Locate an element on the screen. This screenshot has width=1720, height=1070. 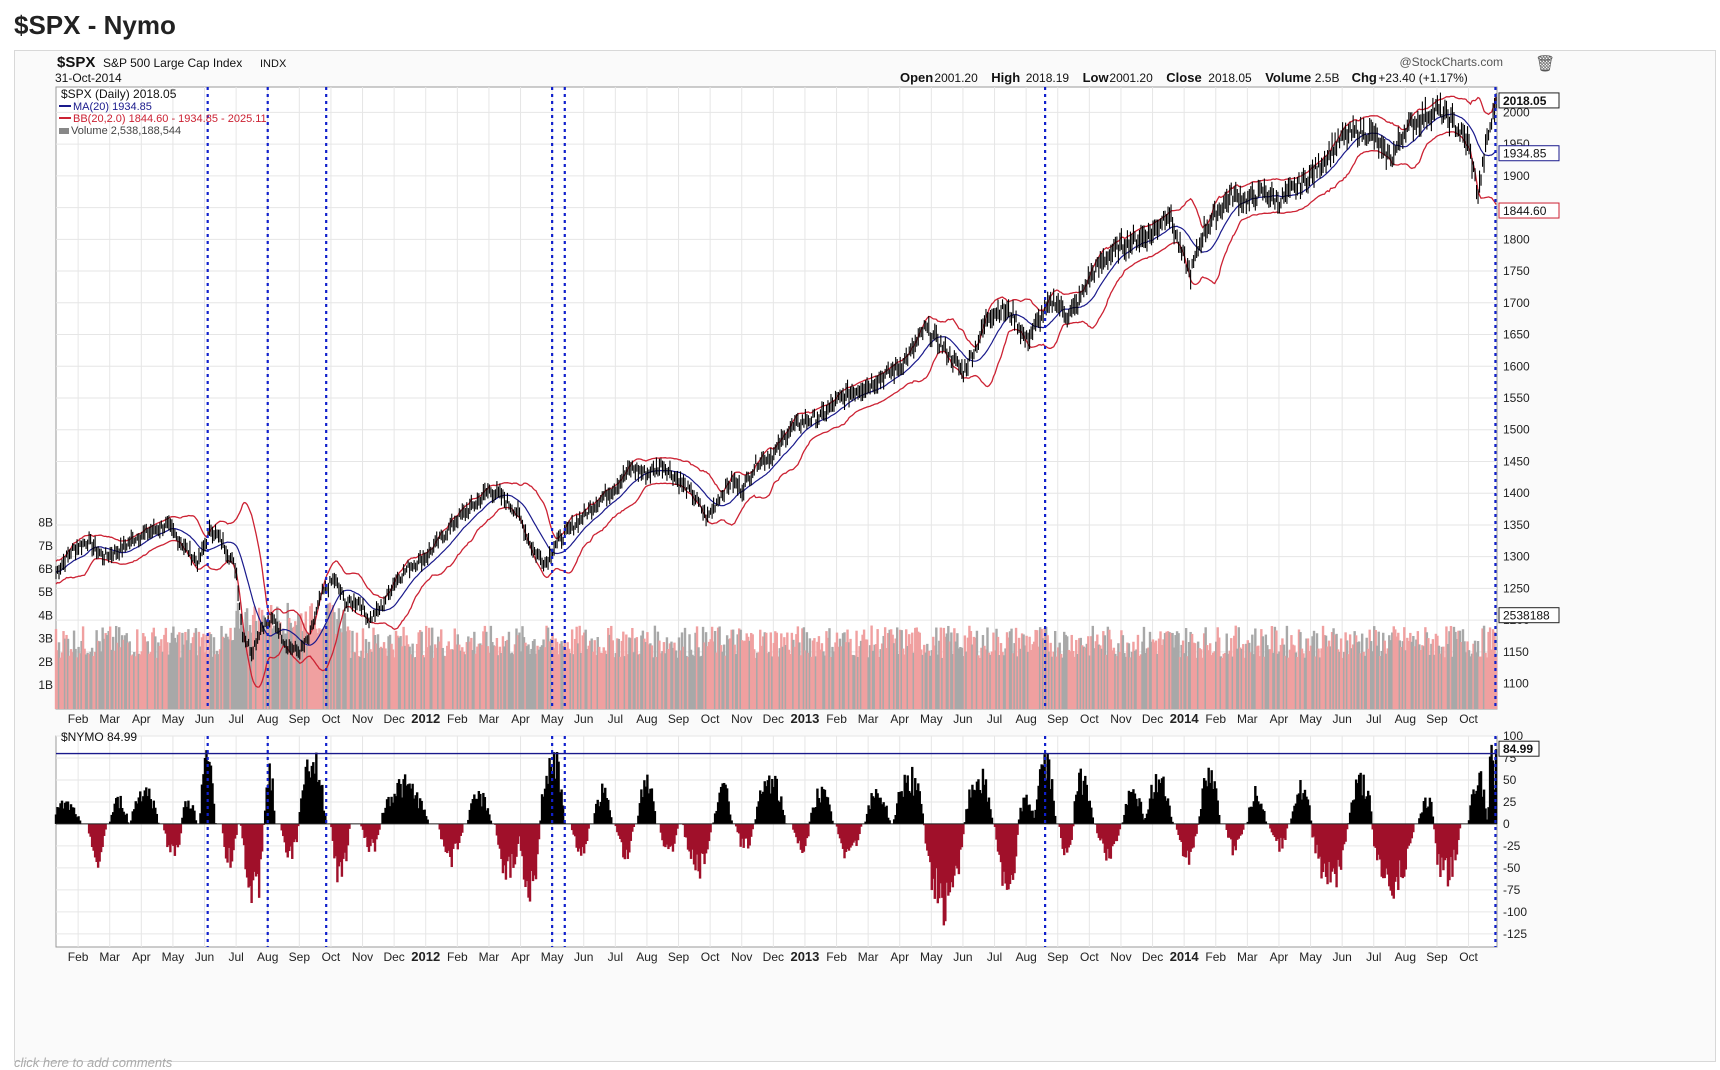
price-tag-label: 1844.60 is located at coordinates (1525, 211).